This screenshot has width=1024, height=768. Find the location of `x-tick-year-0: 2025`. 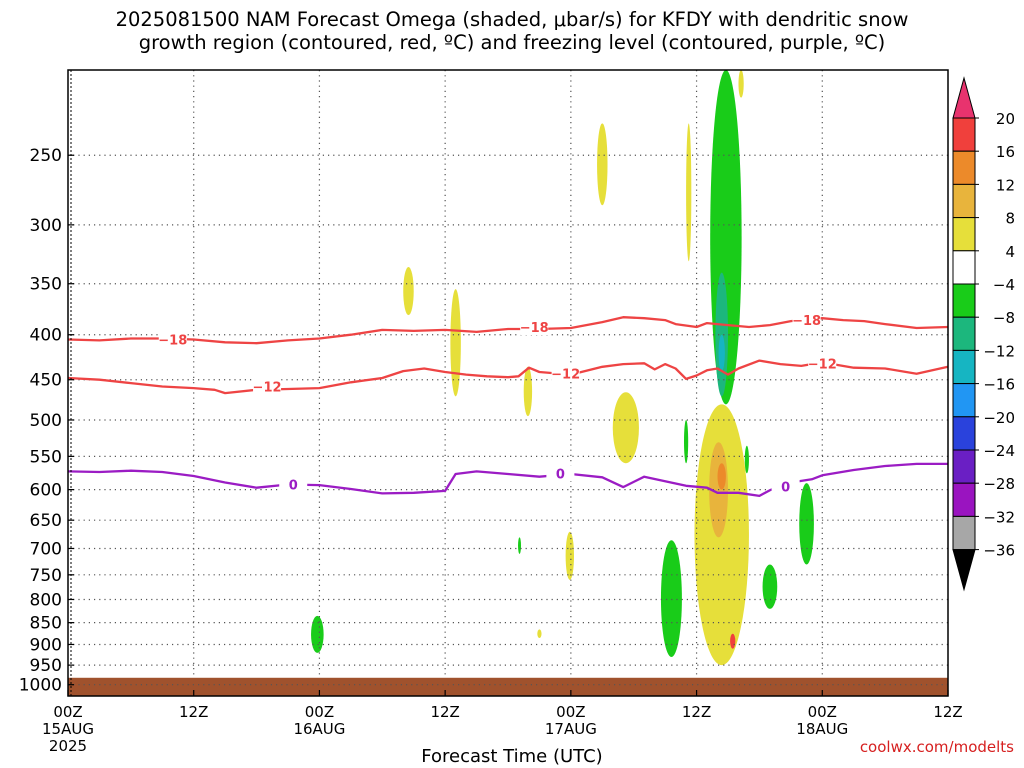

x-tick-year-0: 2025 is located at coordinates (68, 746).